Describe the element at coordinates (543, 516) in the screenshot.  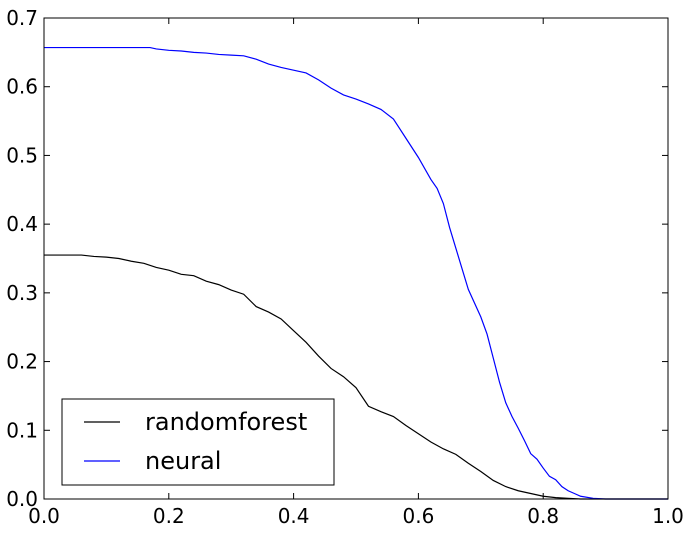
I see `x-tick-label: 0.8` at that location.